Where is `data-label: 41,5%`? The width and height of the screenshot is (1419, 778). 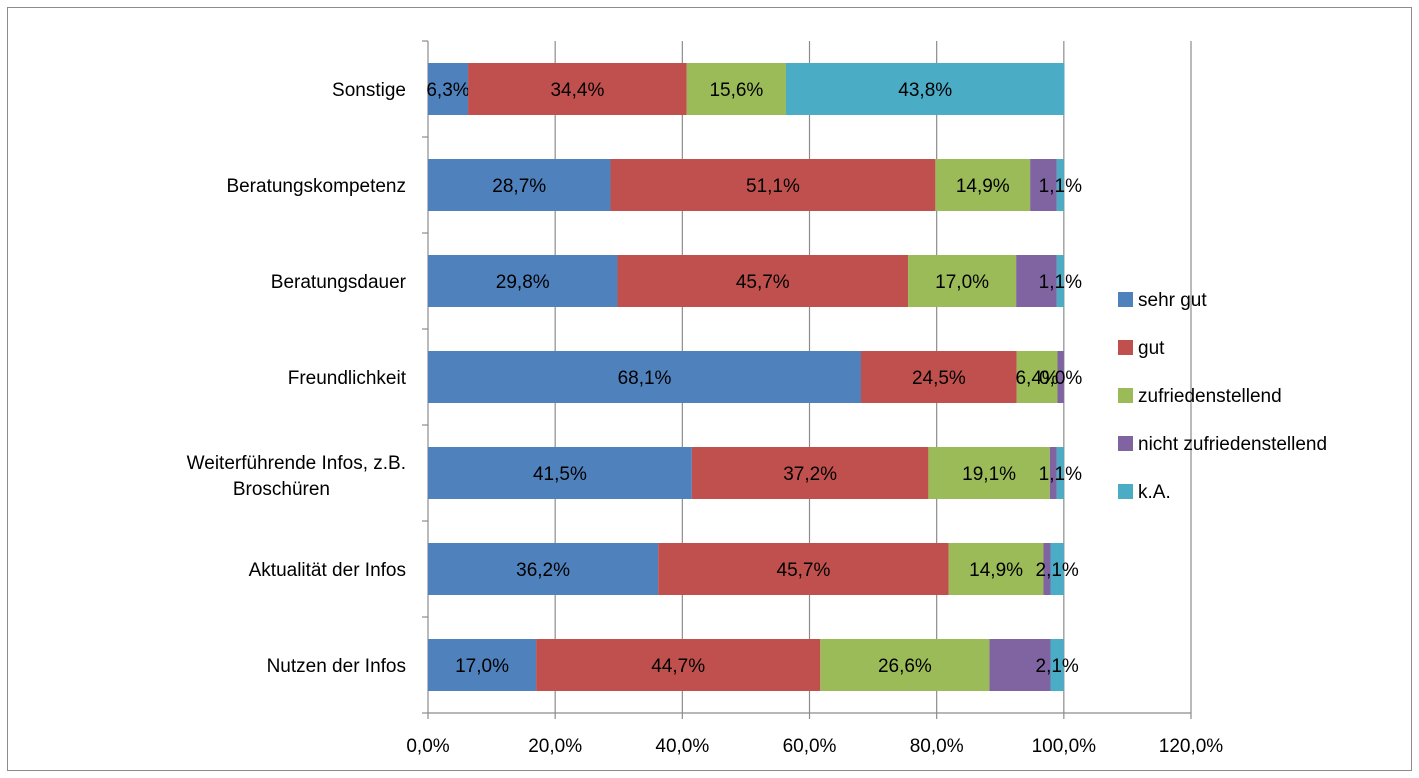
data-label: 41,5% is located at coordinates (560, 474).